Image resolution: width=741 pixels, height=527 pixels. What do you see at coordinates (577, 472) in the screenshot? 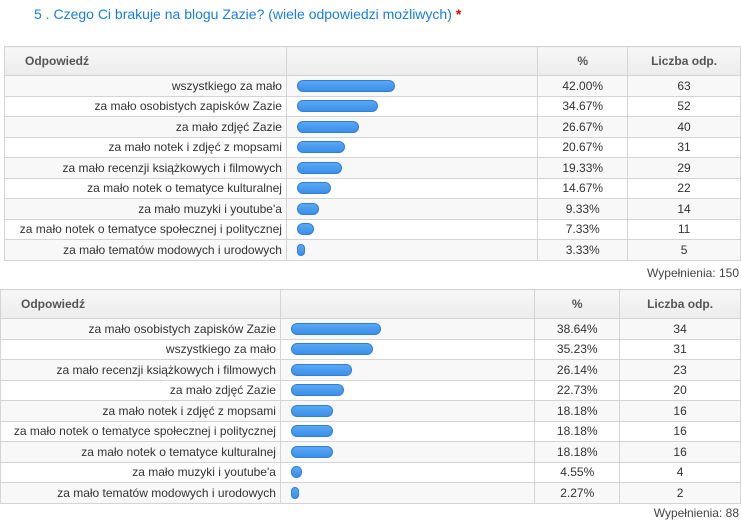
I see `percent-value: 4.55%` at bounding box center [577, 472].